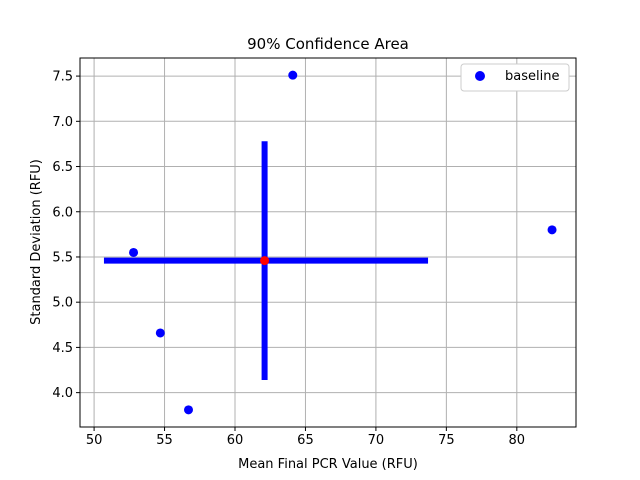 This screenshot has width=640, height=480. What do you see at coordinates (235, 440) in the screenshot?
I see `x-tick-label: 60` at bounding box center [235, 440].